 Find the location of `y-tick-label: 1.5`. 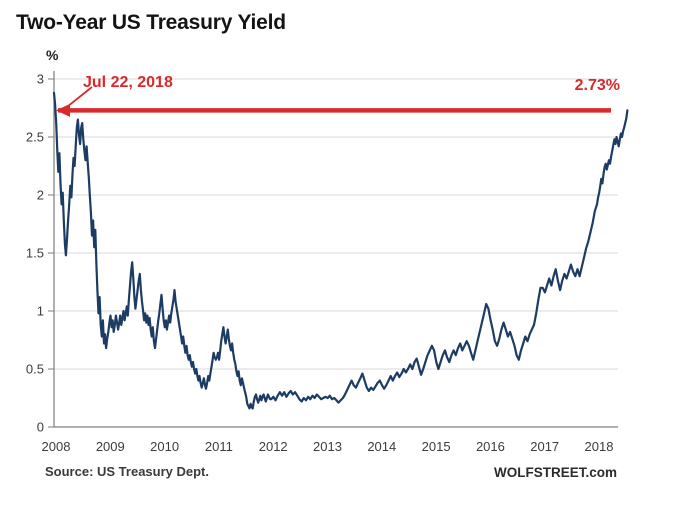

y-tick-label: 1.5 is located at coordinates (35, 253).